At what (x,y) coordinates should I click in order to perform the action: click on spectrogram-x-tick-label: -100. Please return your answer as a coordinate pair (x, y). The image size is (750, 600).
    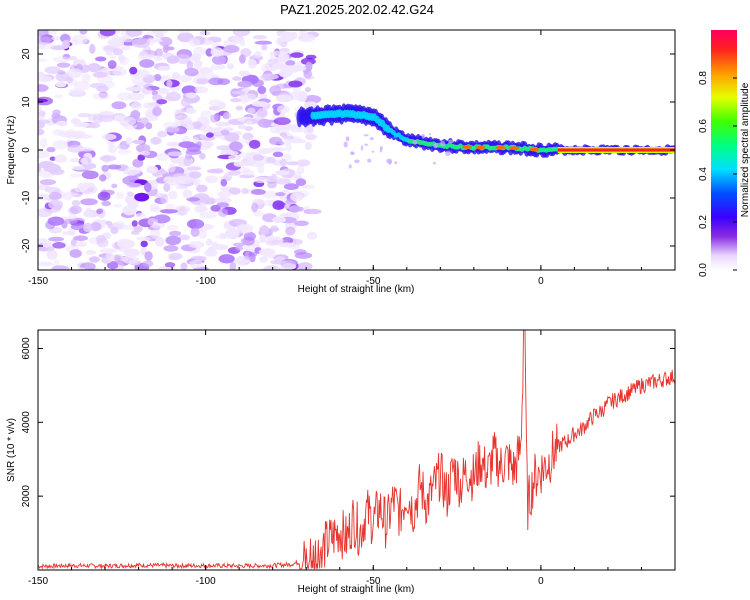
    Looking at the image, I should click on (206, 281).